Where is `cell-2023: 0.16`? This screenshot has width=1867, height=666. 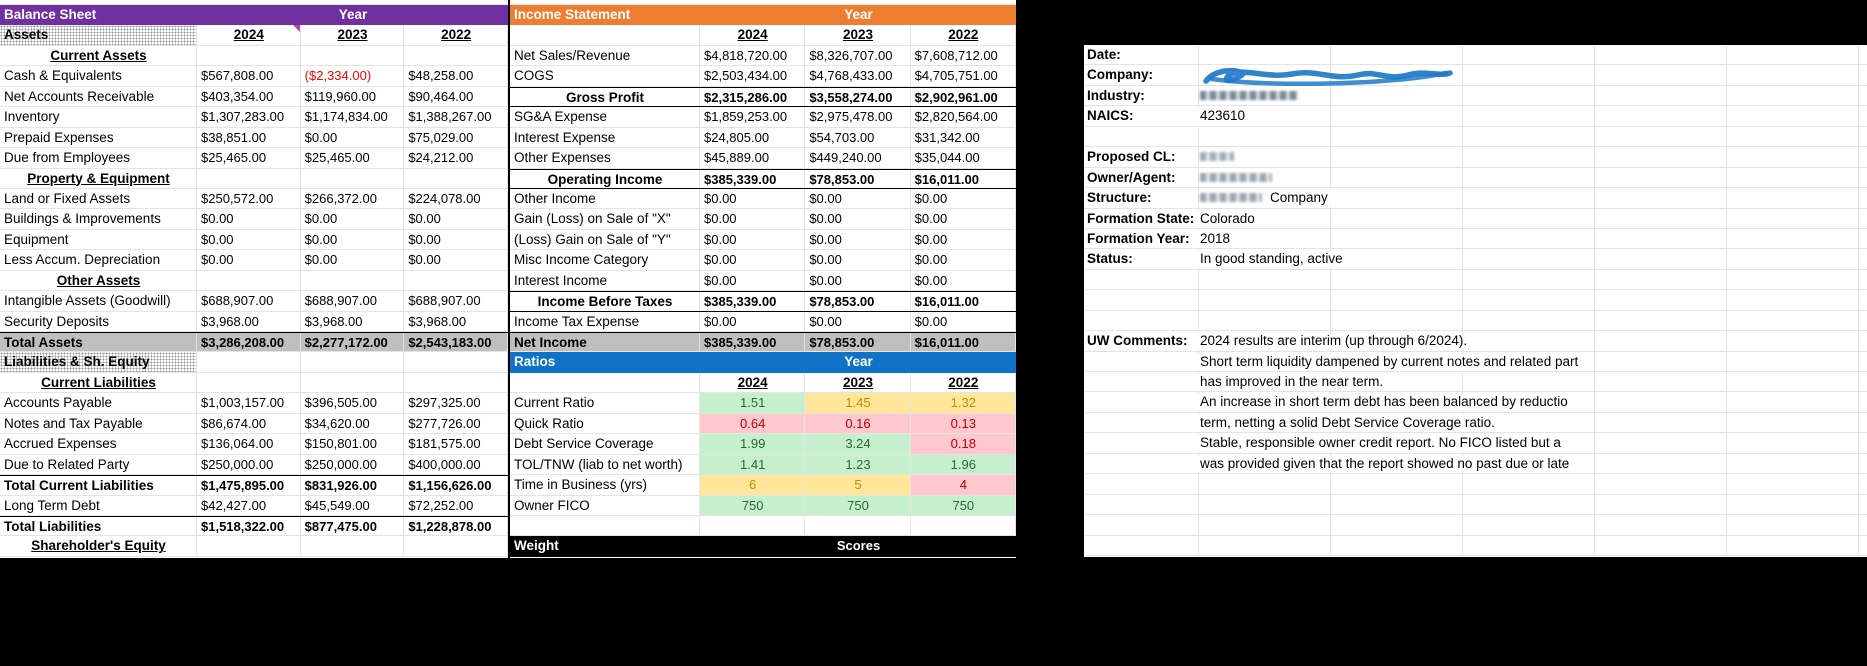
cell-2023: 0.16 is located at coordinates (858, 423).